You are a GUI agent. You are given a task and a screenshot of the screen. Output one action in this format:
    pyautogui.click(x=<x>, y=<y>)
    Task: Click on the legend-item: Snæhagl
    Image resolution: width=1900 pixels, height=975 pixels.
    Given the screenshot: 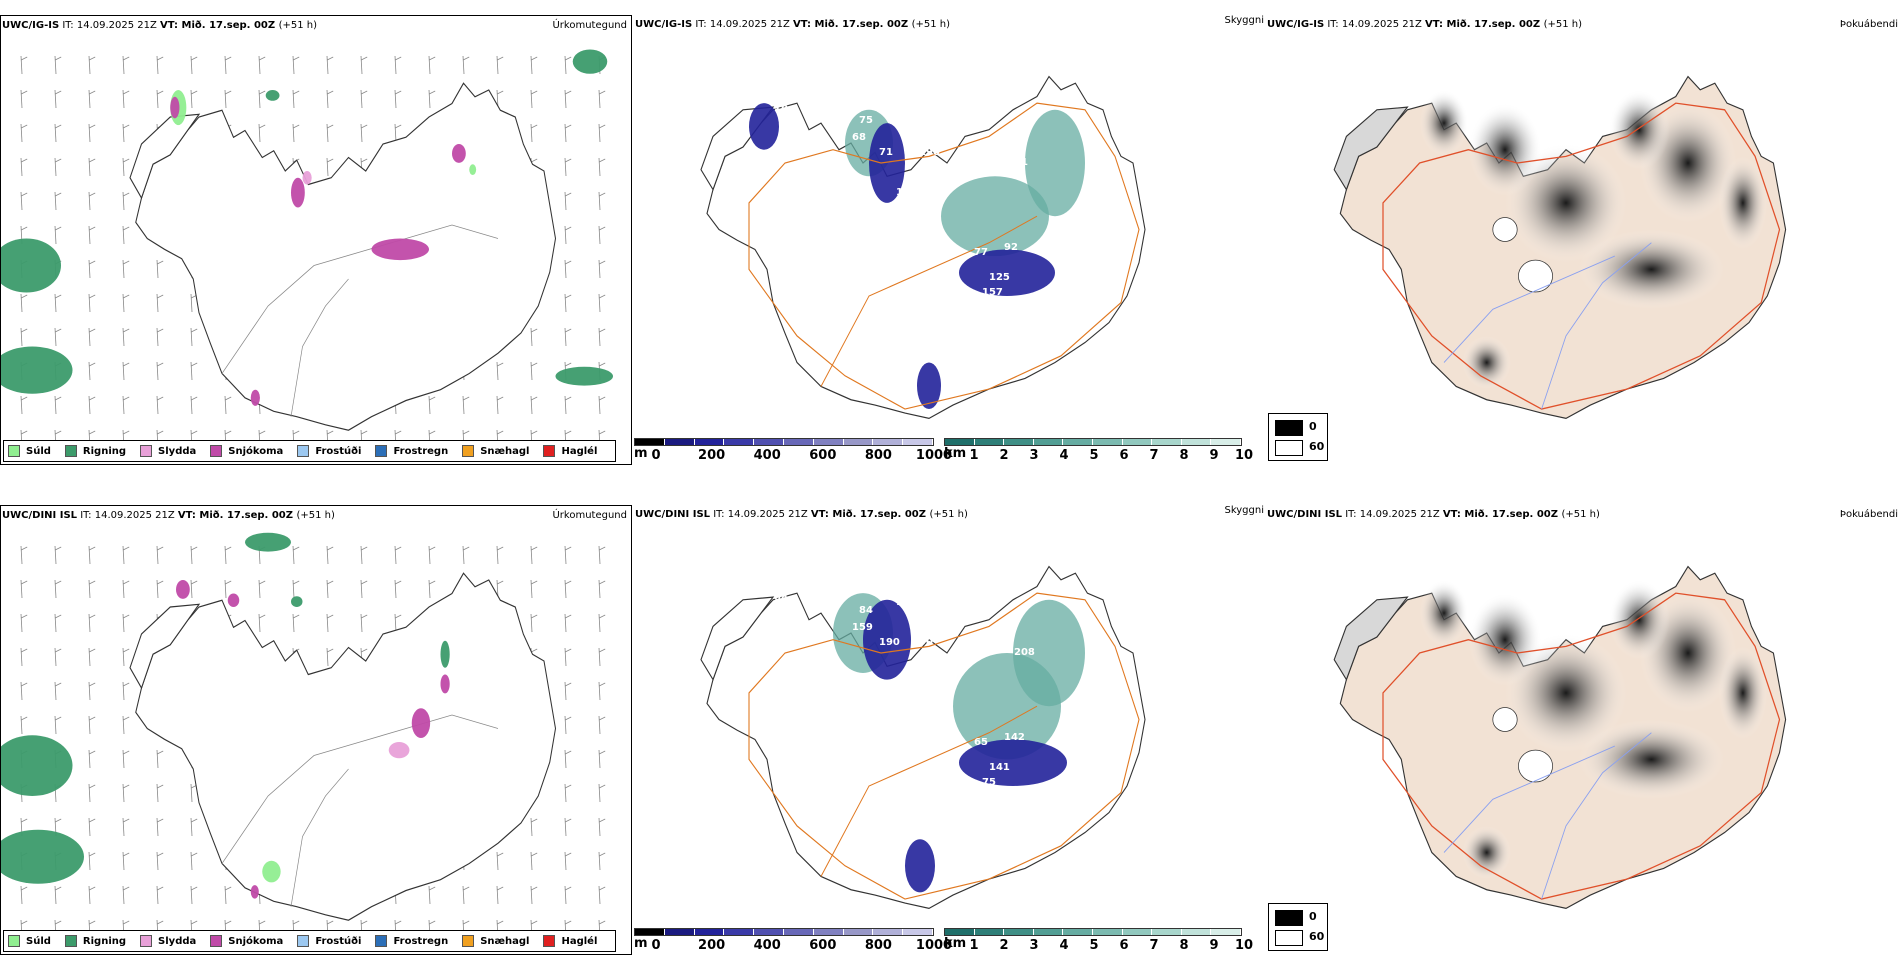 What is the action you would take?
    pyautogui.click(x=495, y=451)
    